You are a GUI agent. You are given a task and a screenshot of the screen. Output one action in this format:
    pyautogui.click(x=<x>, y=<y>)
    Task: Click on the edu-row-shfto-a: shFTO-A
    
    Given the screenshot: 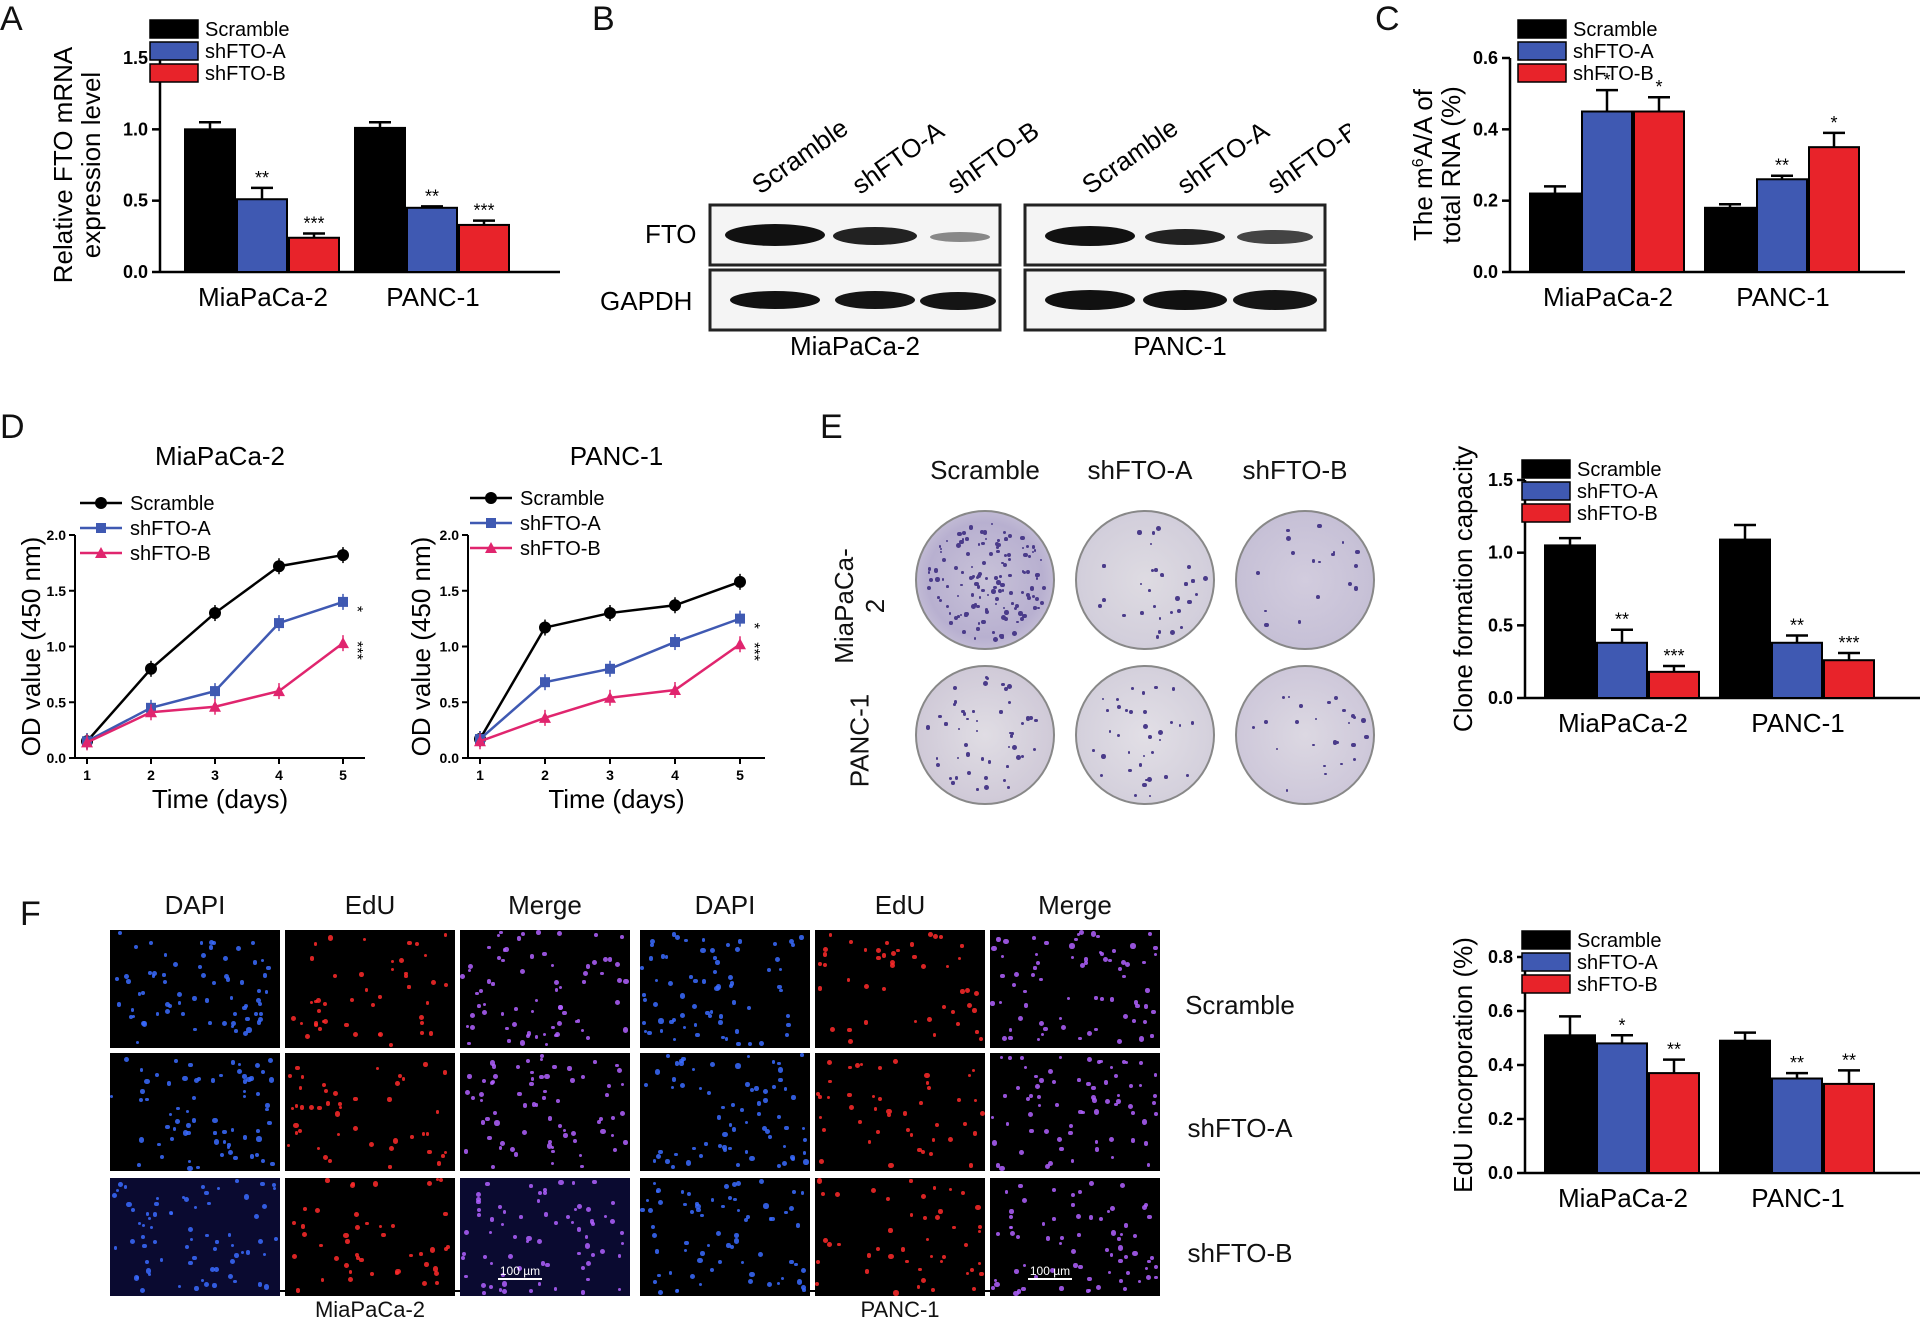 What is the action you would take?
    pyautogui.click(x=1240, y=1128)
    